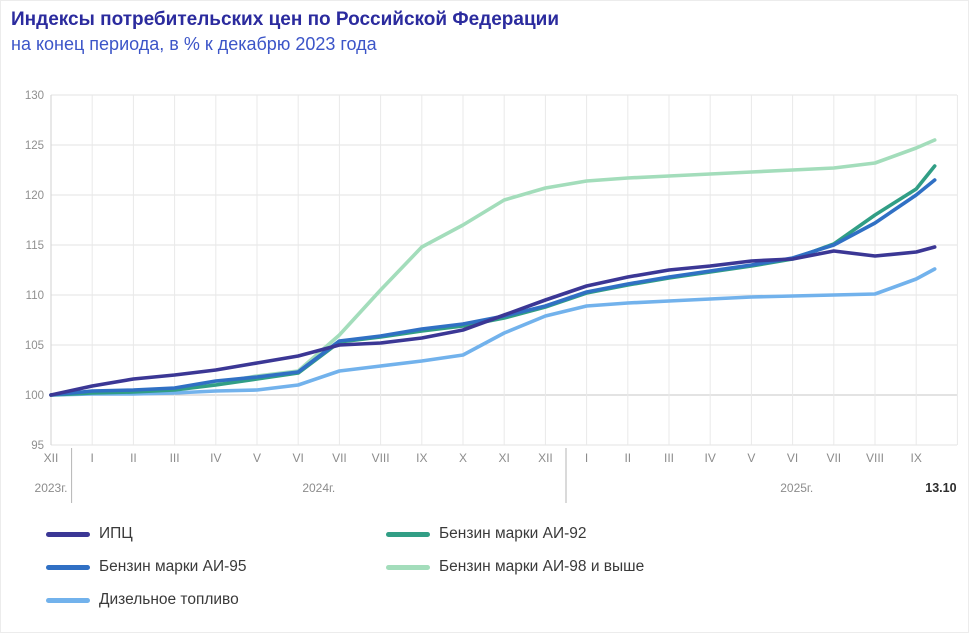  Describe the element at coordinates (677, 567) in the screenshot. I see `legend-item-ai98: Бензин марки АИ-98 и выше` at that location.